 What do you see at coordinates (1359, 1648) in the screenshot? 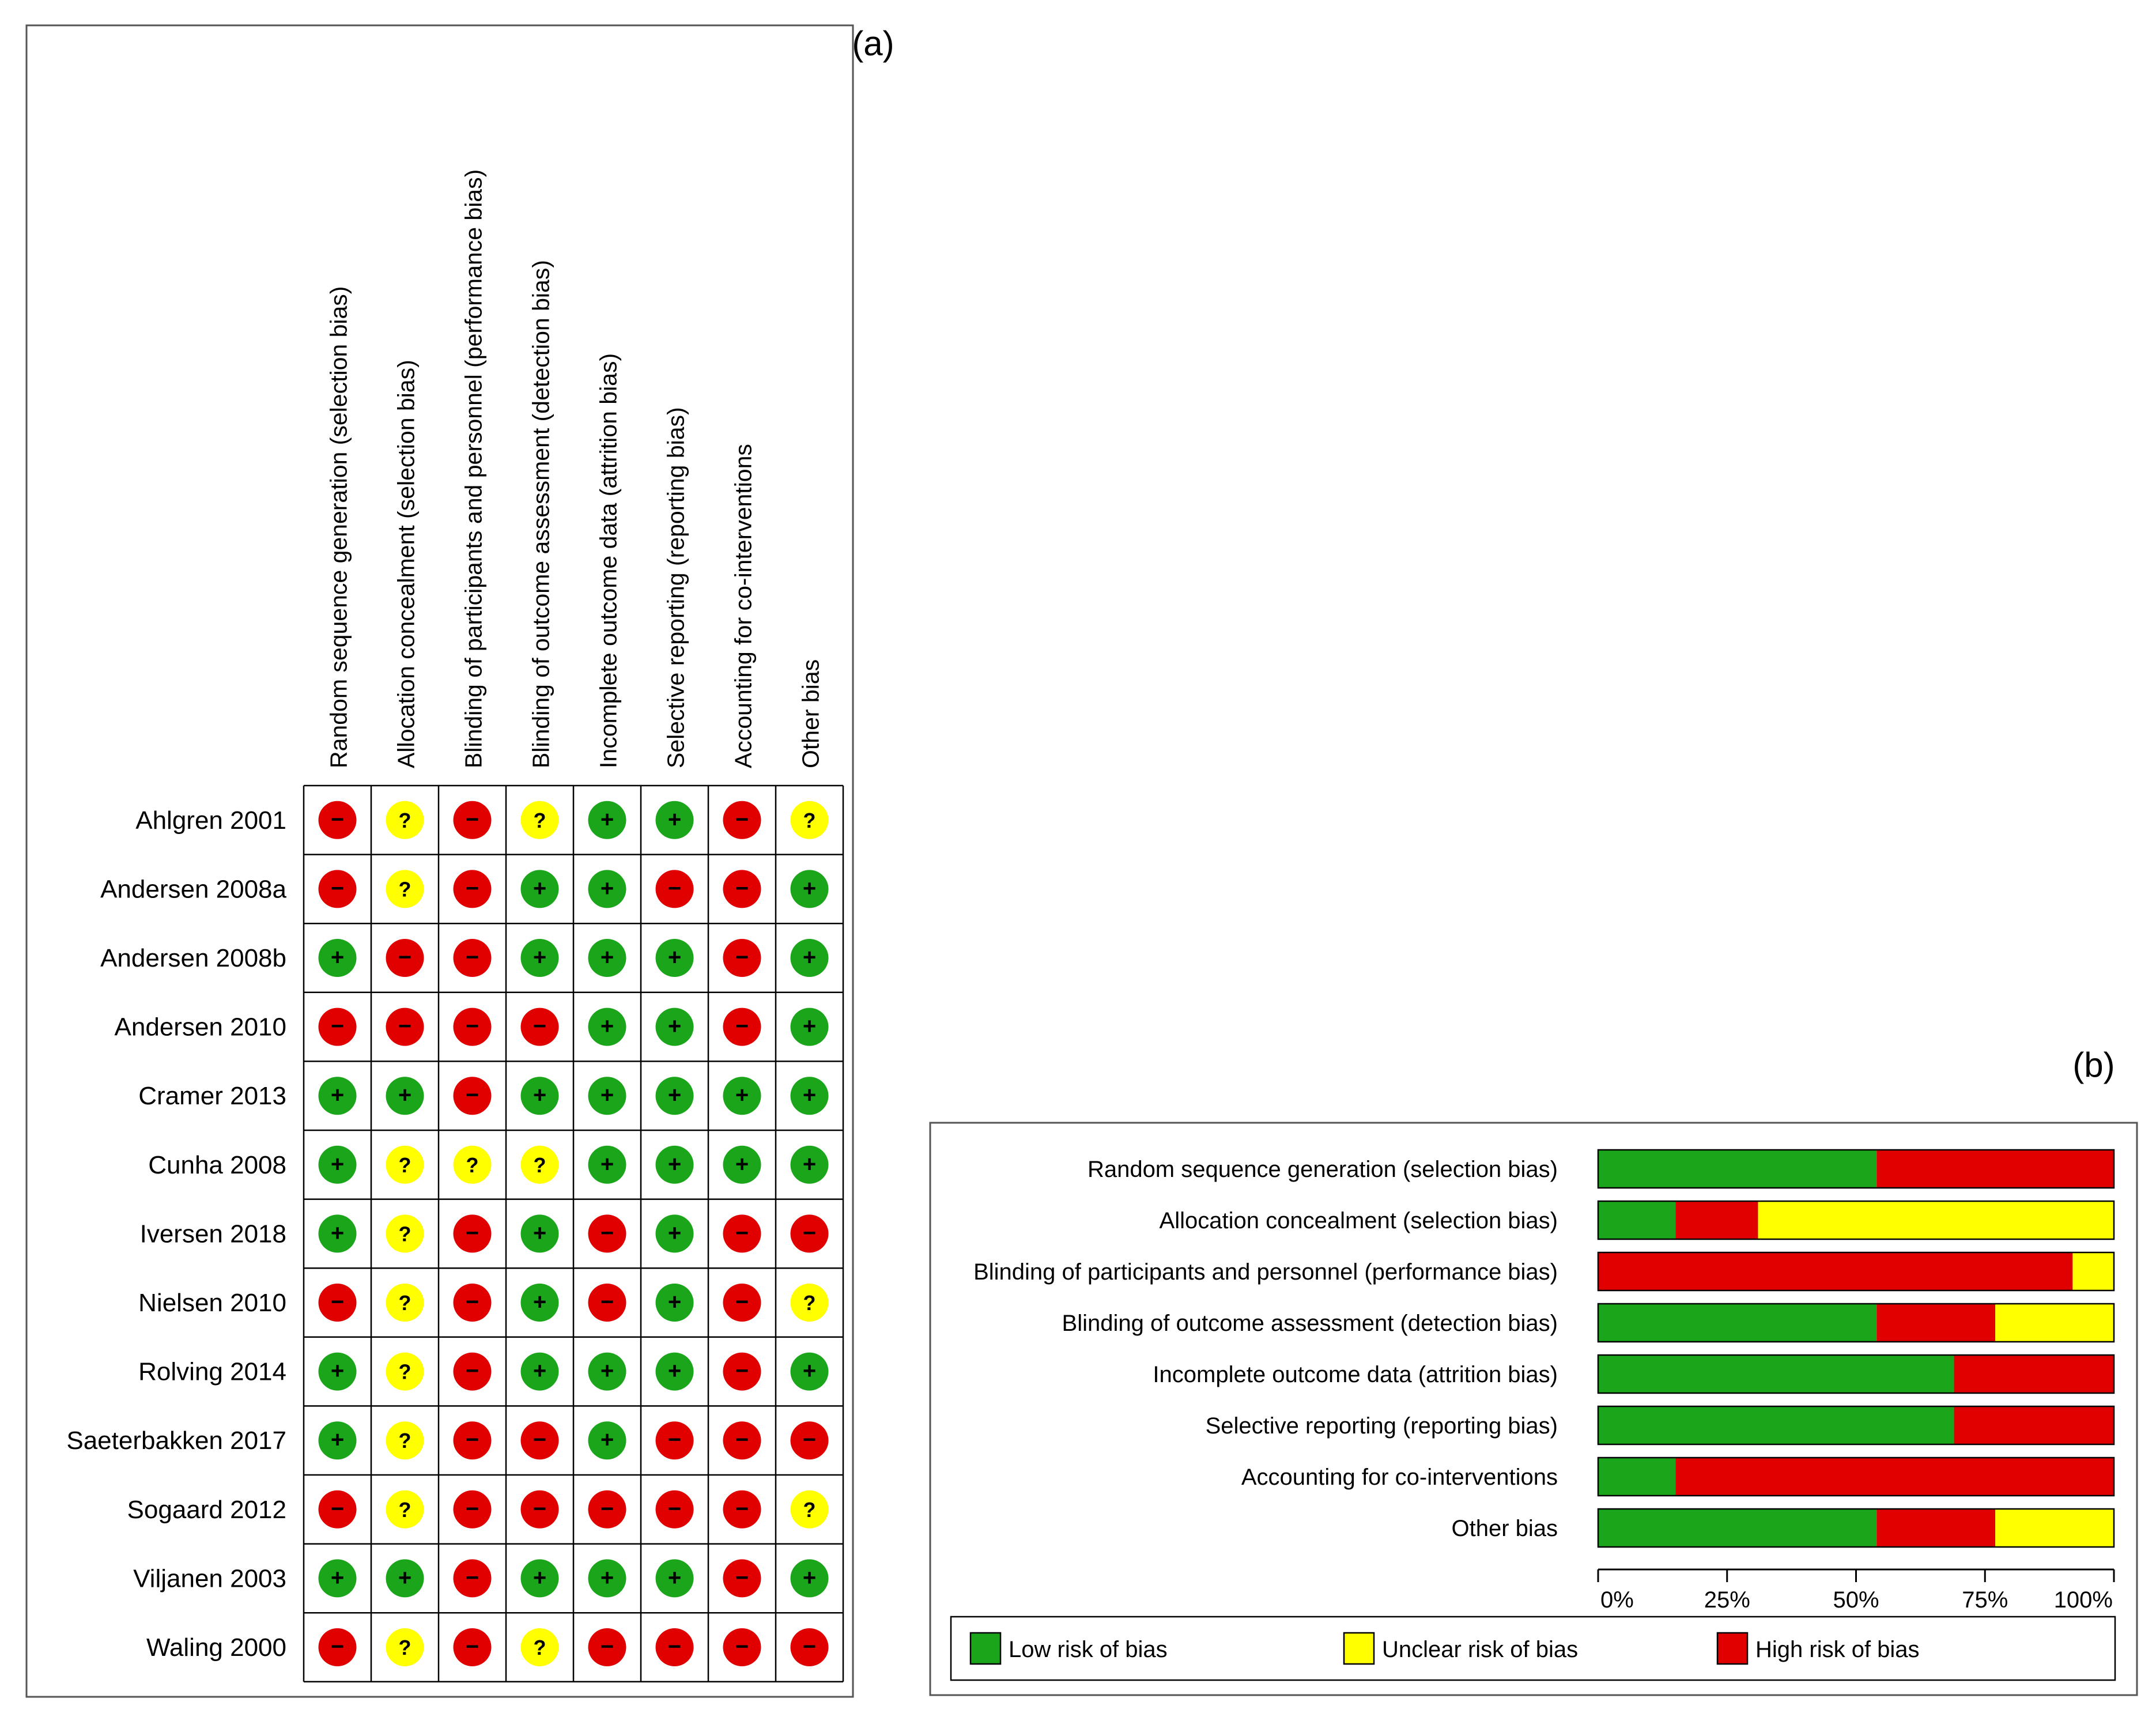
I see `legend-swatch-unclear` at bounding box center [1359, 1648].